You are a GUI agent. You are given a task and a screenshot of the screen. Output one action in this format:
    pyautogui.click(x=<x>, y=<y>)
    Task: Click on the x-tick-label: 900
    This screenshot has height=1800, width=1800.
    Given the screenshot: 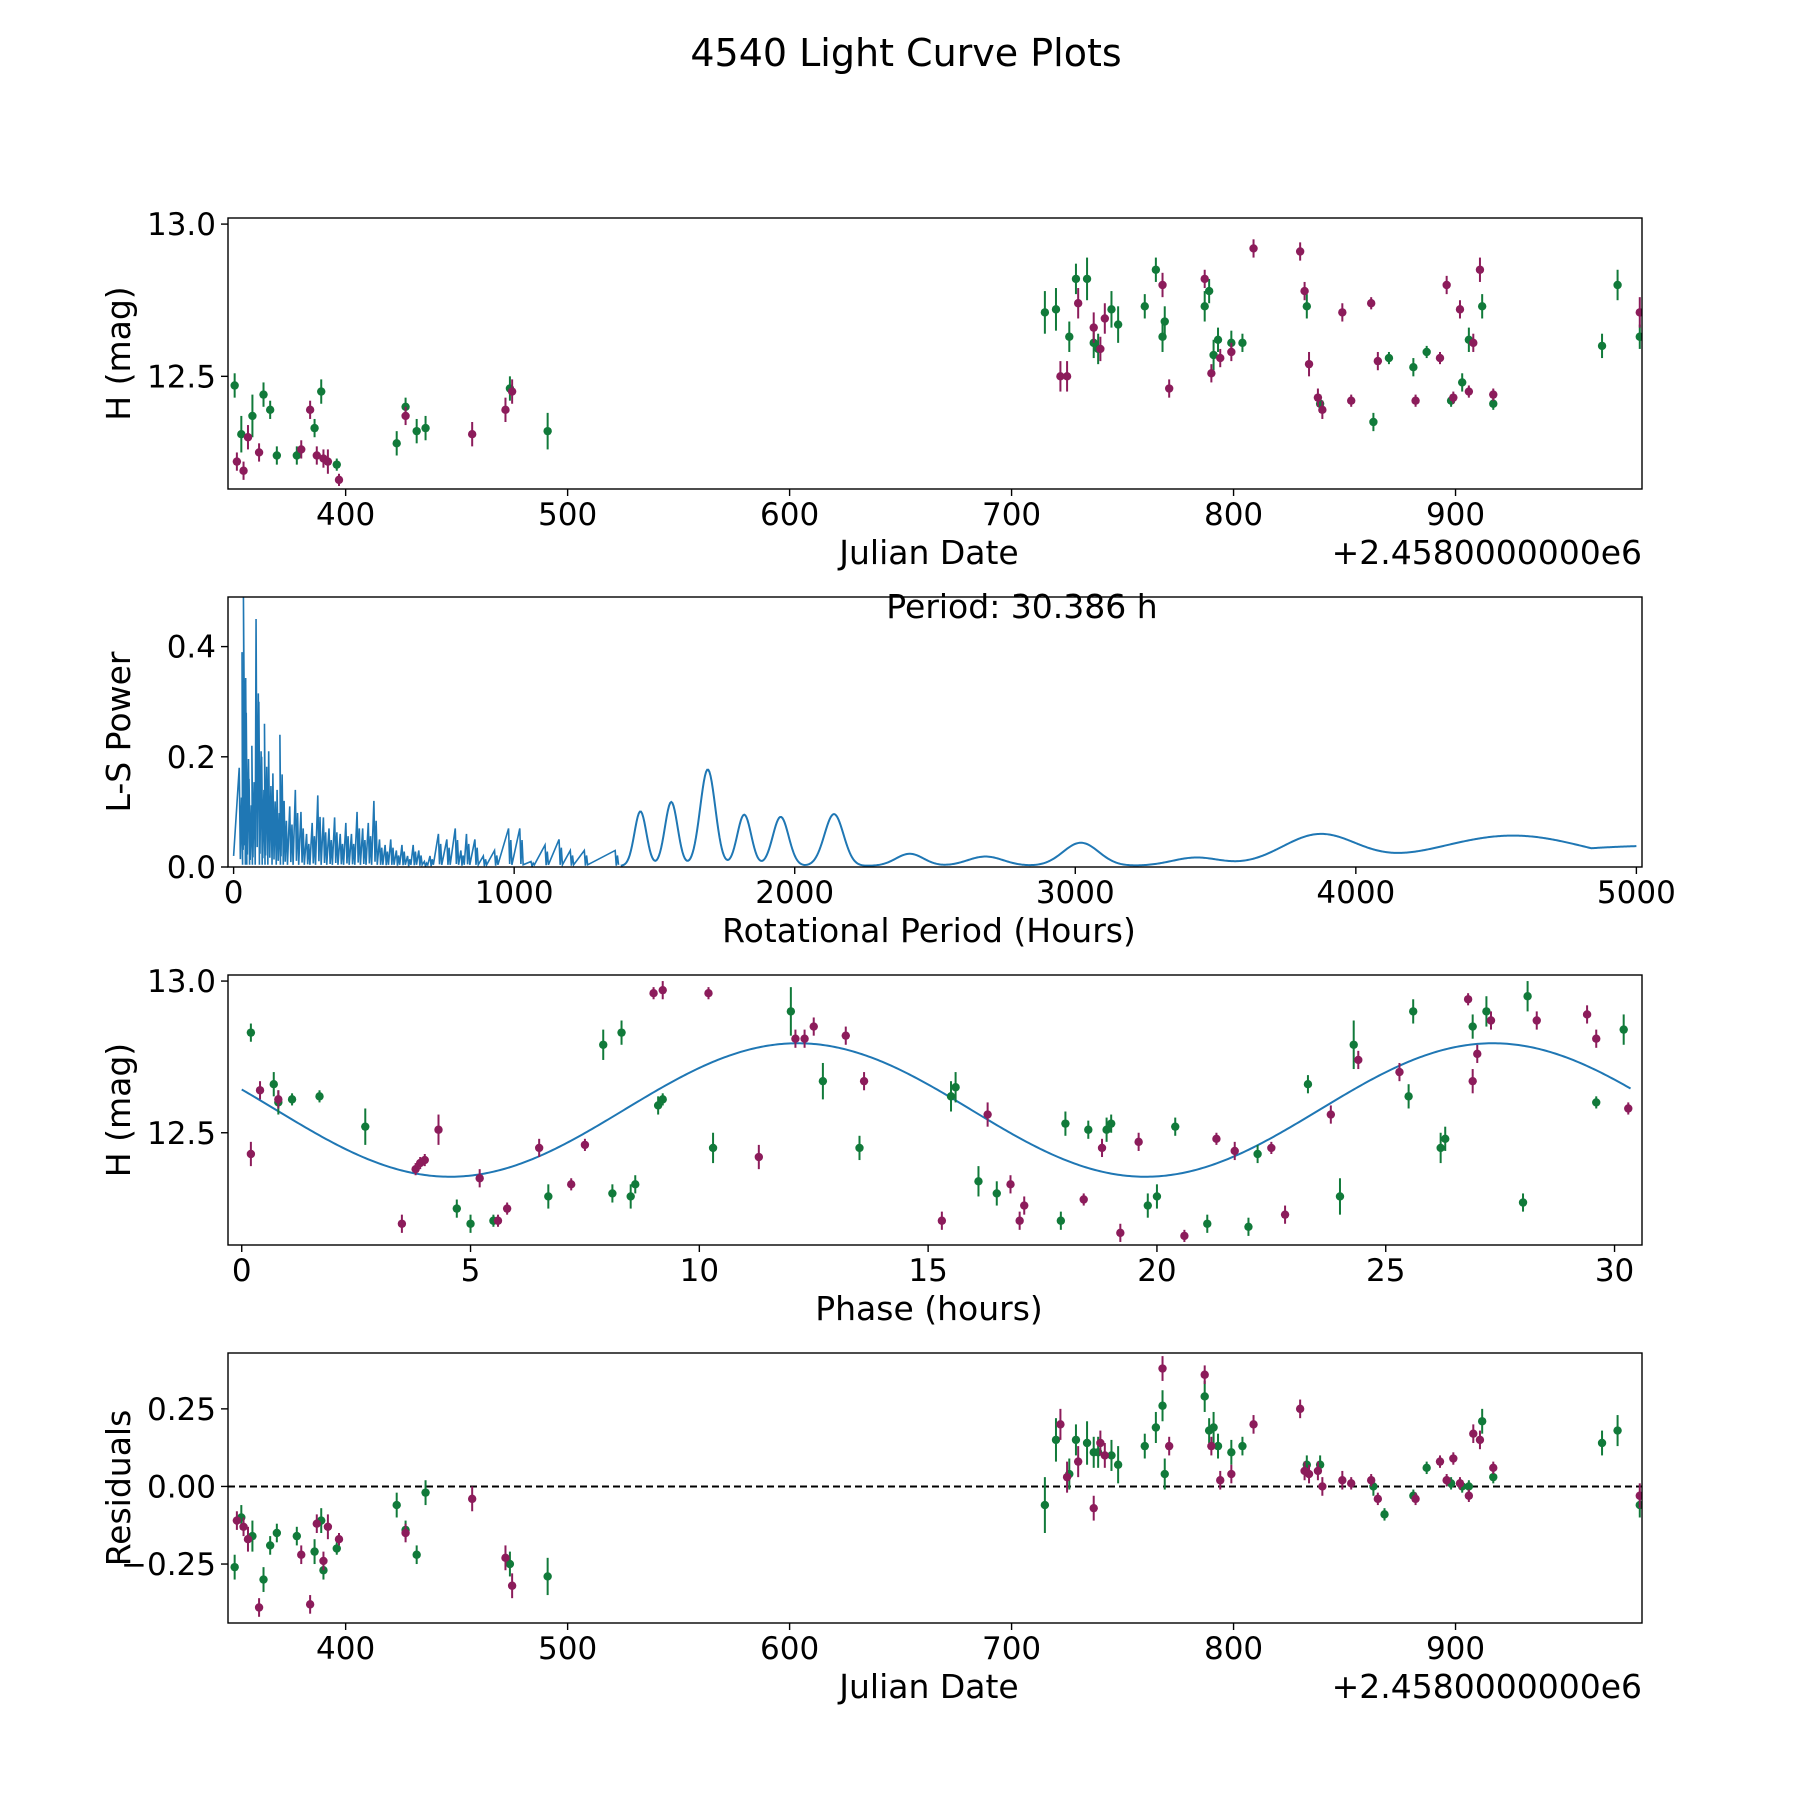 What is the action you would take?
    pyautogui.click(x=1455, y=1649)
    